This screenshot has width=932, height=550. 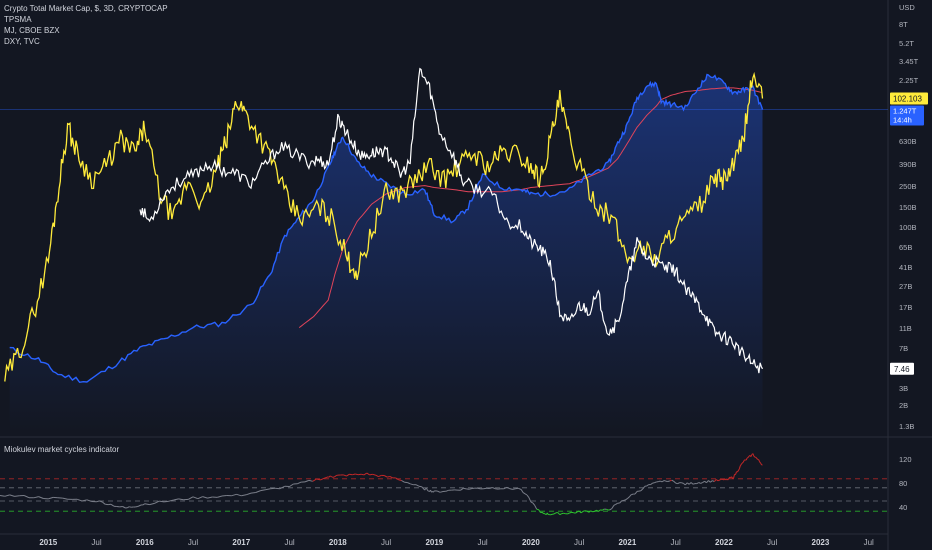 I want to click on indicator-tick: 80, so click(x=903, y=483).